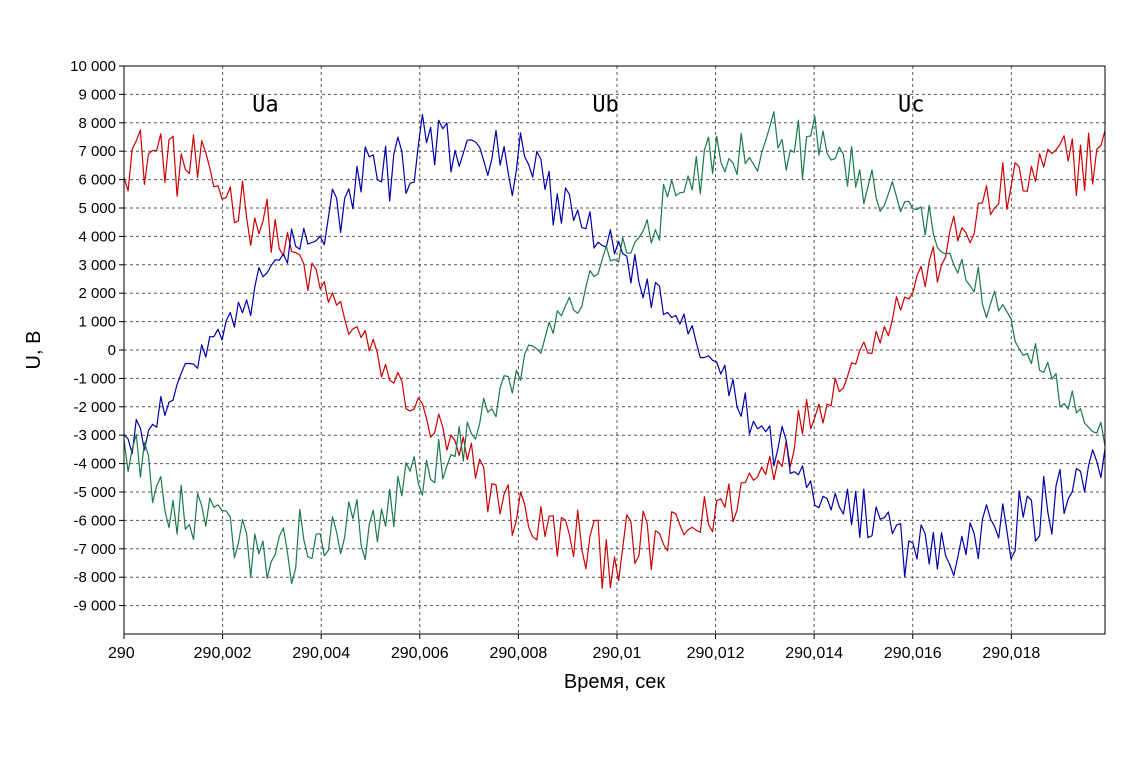  Describe the element at coordinates (34, 350) in the screenshot. I see `y-axis-title: U, В` at that location.